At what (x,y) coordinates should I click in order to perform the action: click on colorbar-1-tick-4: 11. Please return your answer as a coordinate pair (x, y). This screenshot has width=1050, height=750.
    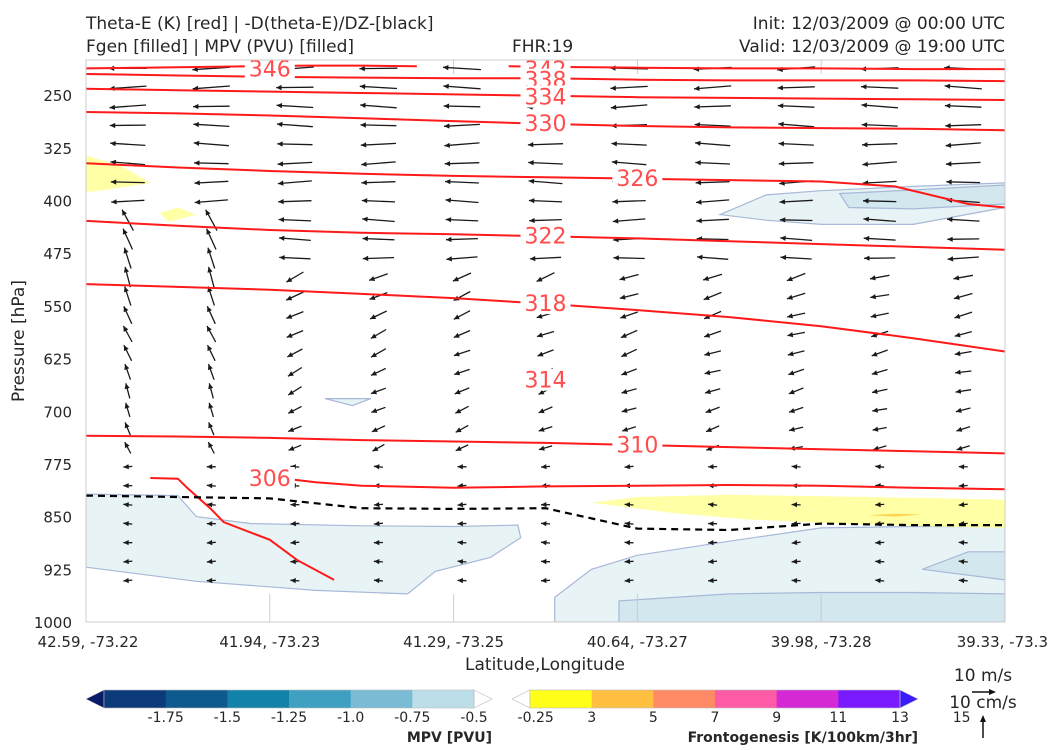
    Looking at the image, I should click on (838, 718).